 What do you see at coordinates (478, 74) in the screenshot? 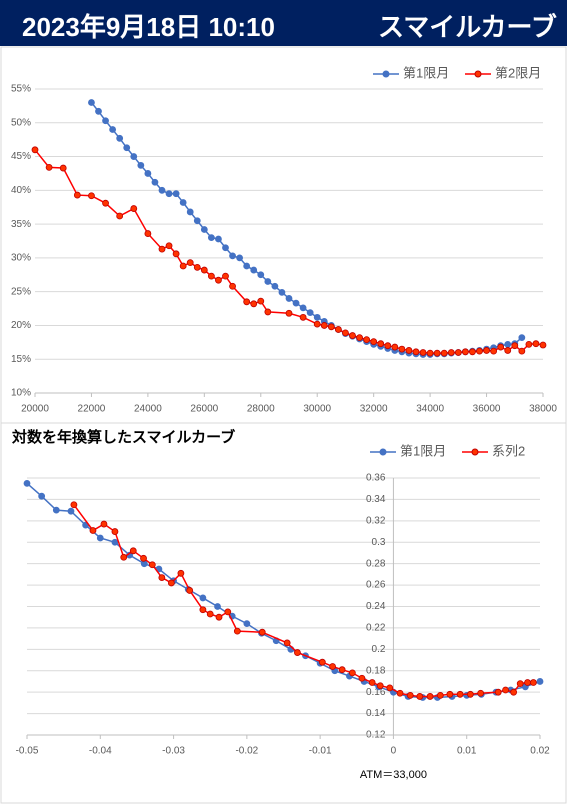
I see `legend-marker` at bounding box center [478, 74].